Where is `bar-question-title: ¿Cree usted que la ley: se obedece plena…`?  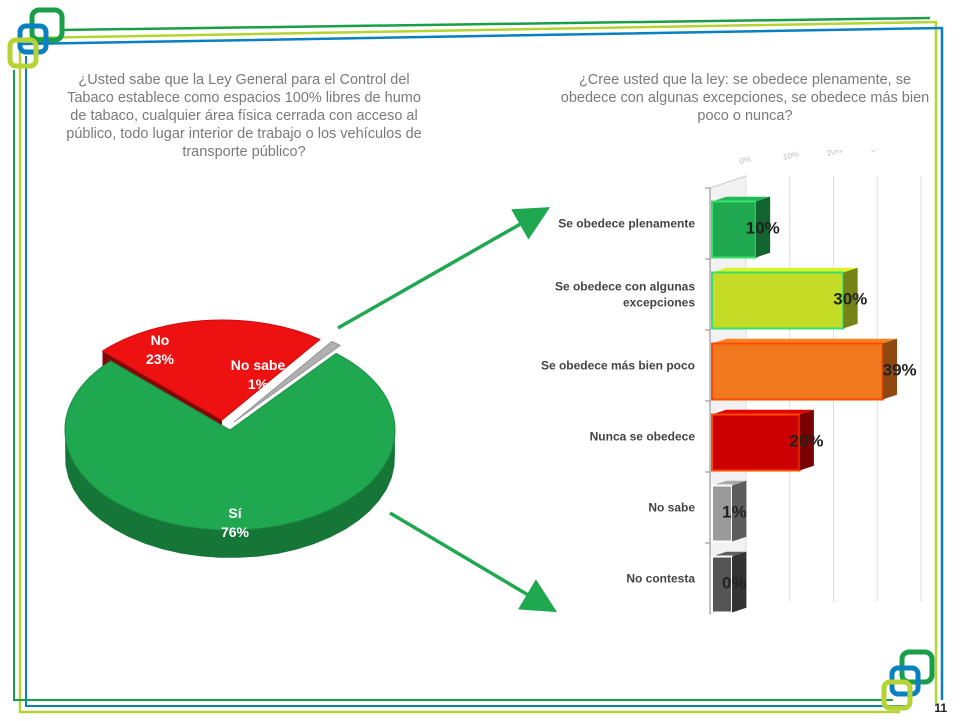
bar-question-title: ¿Cree usted que la ley: se obedece plena… is located at coordinates (745, 98).